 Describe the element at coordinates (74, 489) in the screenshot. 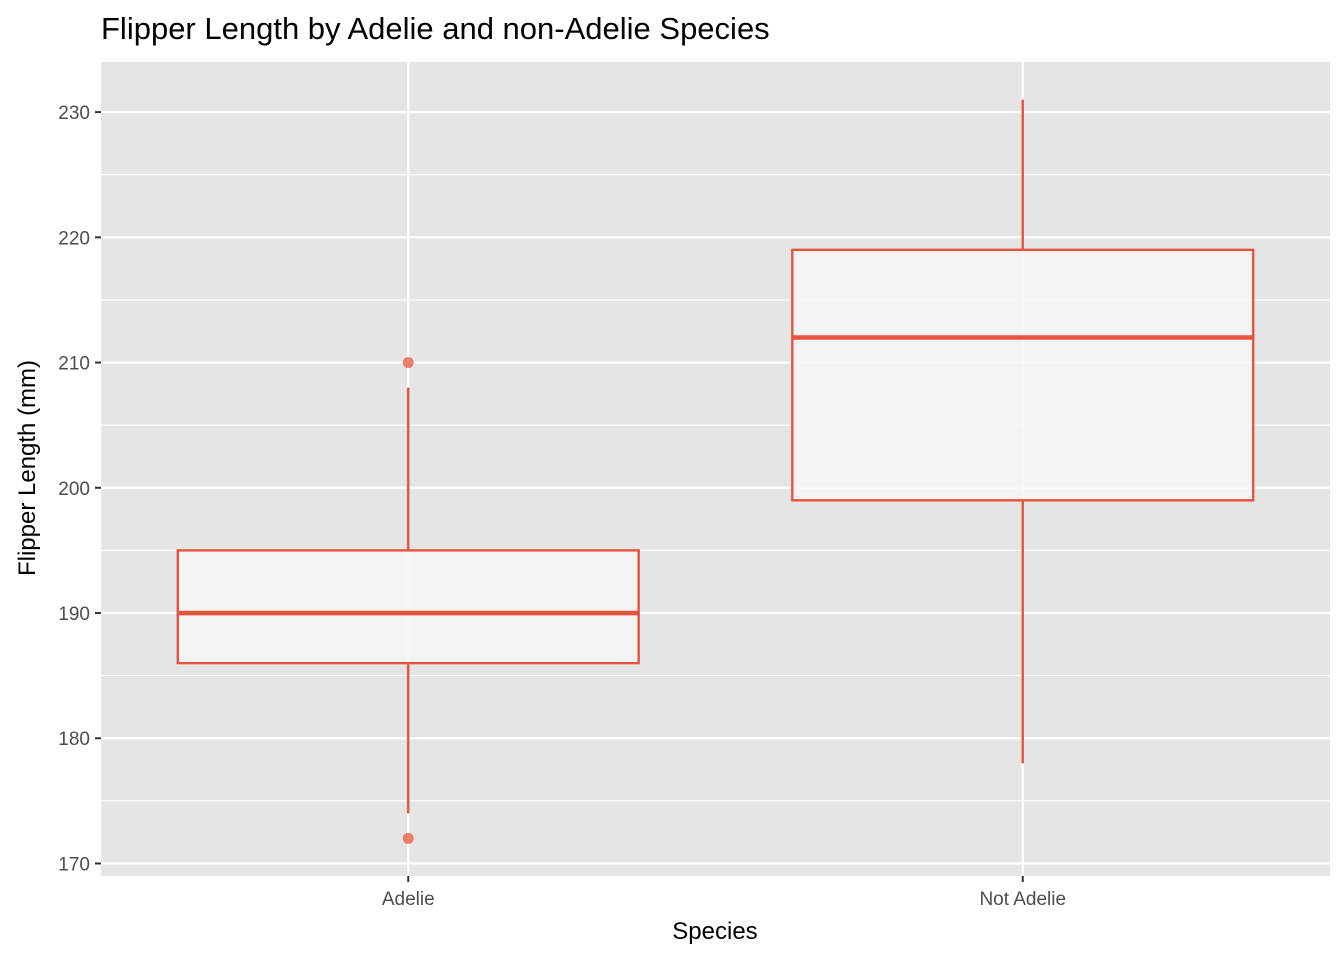

I see `y-tick-label: 200` at that location.